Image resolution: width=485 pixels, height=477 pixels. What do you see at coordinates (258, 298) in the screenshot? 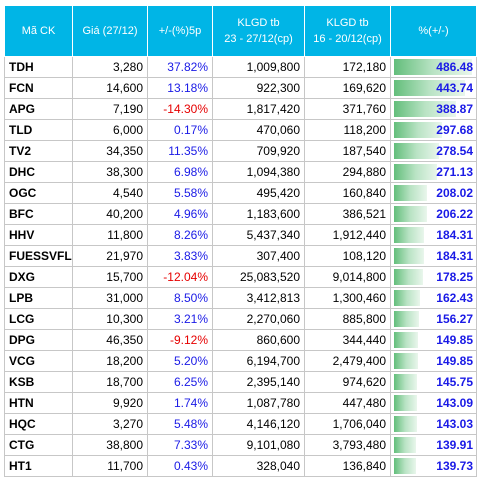
I see `vol-recent-cell: 3,412,813` at bounding box center [258, 298].